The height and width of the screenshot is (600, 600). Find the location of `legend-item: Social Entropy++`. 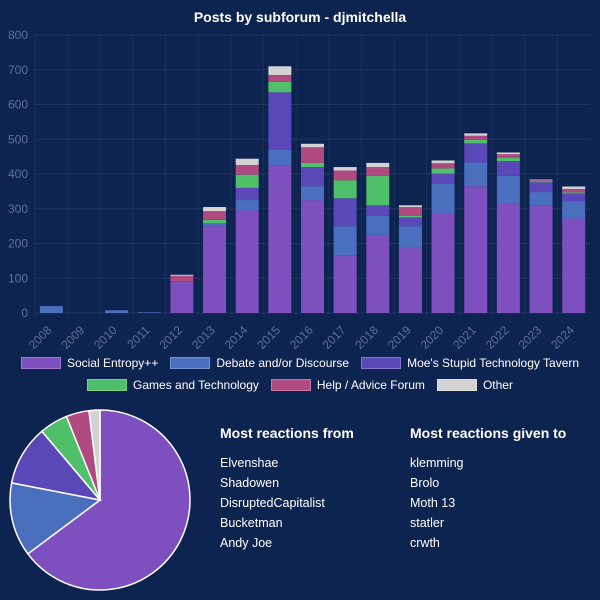

legend-item: Social Entropy++ is located at coordinates (89, 363).